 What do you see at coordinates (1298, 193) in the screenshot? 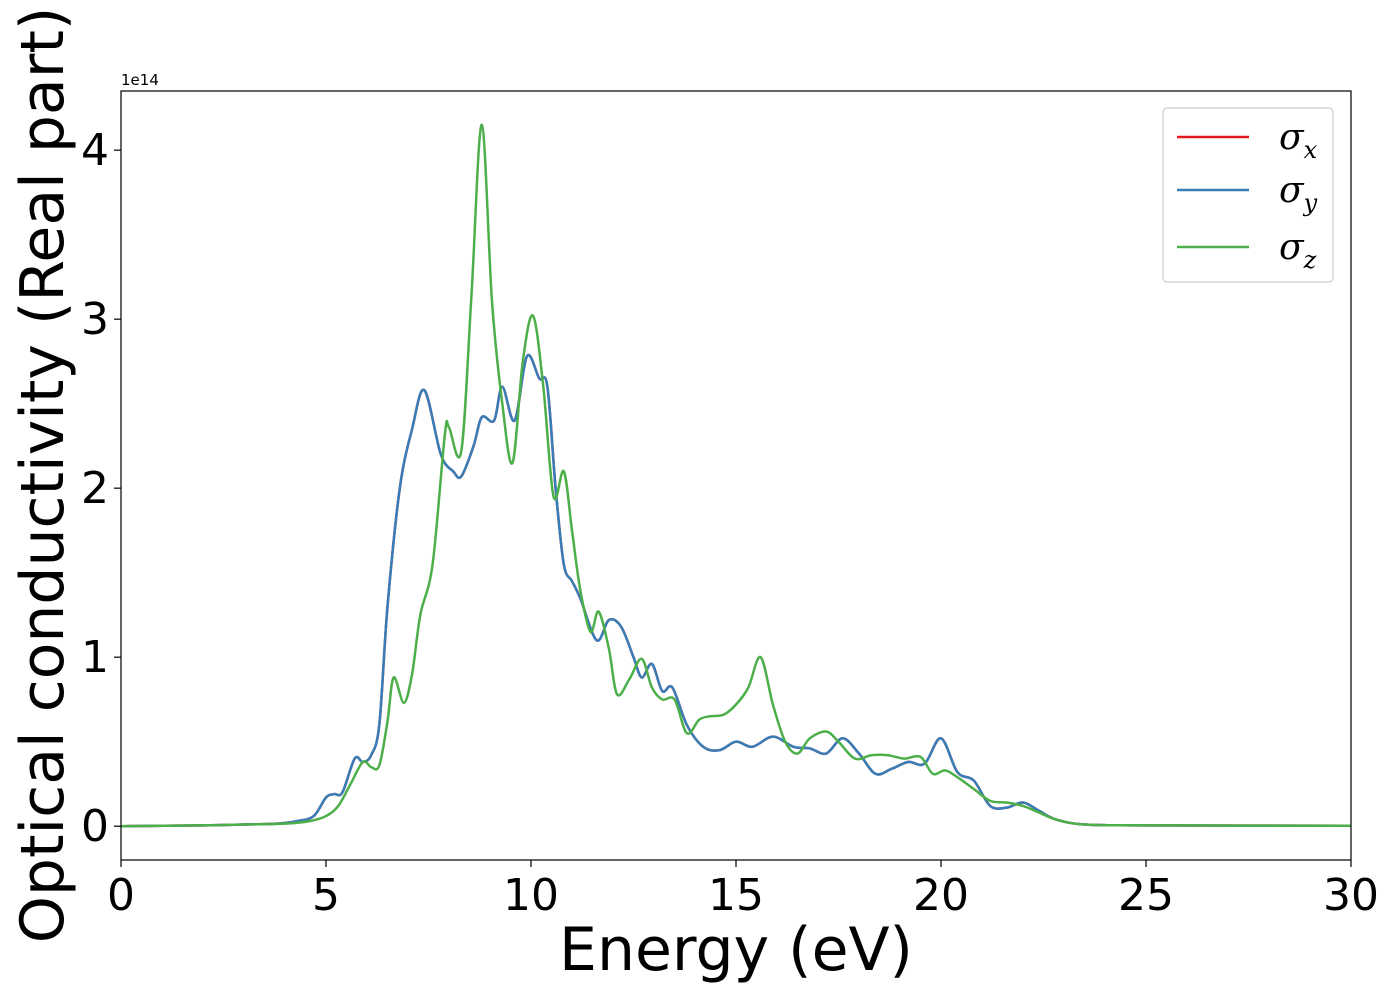
I see `legend-label-sigma-y: σy` at bounding box center [1298, 193].